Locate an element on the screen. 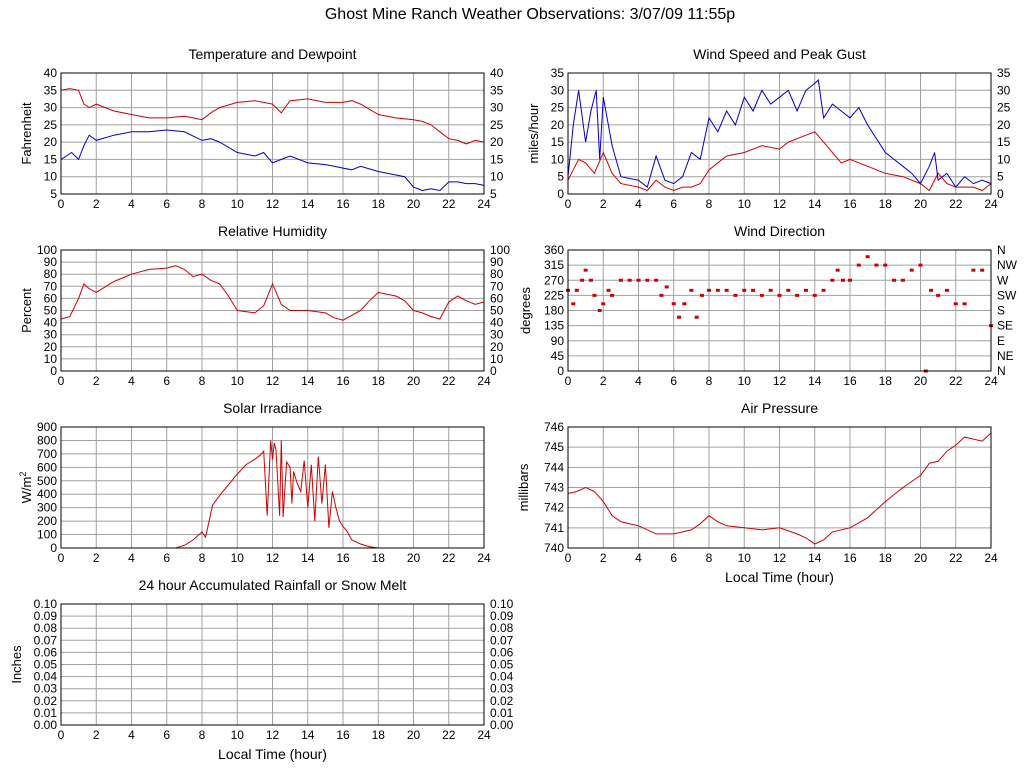 The image size is (1024, 768). right-tick-label: 60 is located at coordinates (497, 298).